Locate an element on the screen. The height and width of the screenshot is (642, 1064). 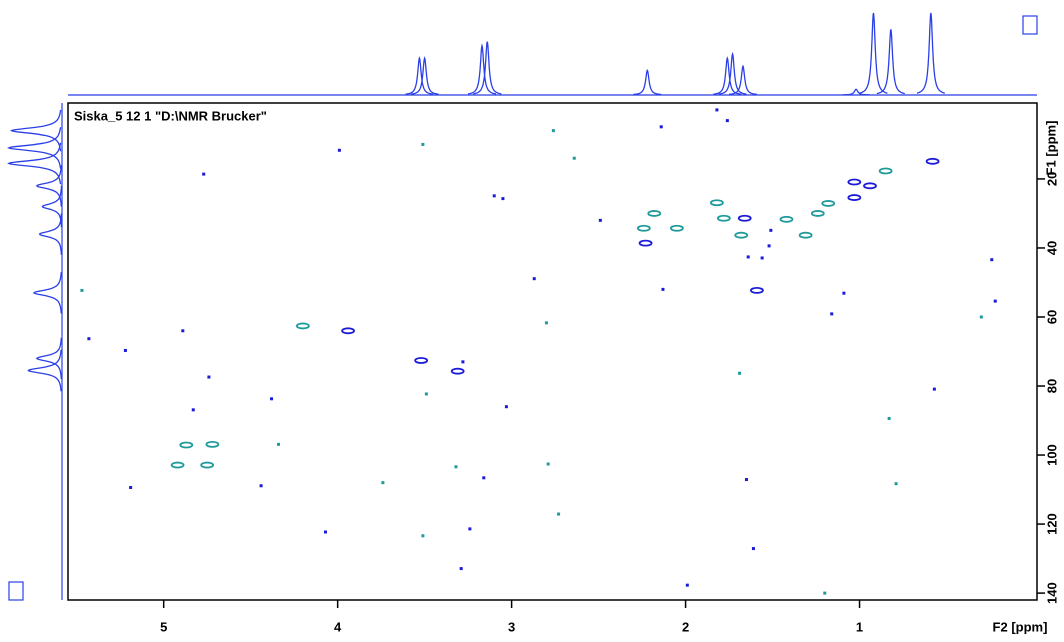
x-tick-label: 2 is located at coordinates (685, 626).